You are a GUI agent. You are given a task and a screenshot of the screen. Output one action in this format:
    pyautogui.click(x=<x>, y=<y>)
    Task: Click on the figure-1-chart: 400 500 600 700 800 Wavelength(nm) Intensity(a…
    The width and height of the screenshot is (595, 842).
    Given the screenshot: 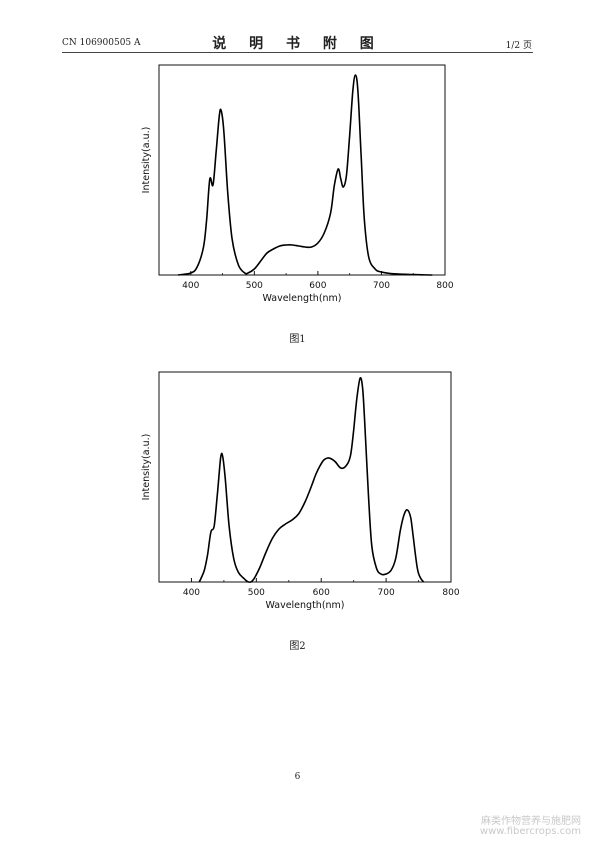 What is the action you would take?
    pyautogui.click(x=297, y=184)
    